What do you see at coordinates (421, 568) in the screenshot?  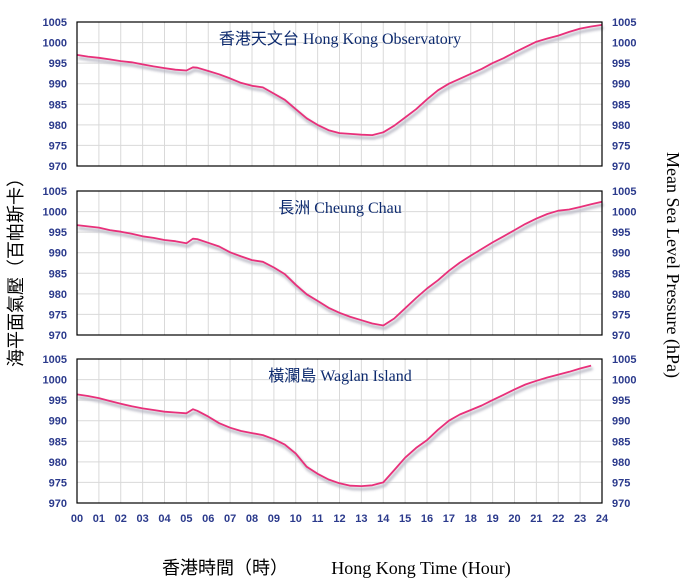 I see `x-axis-label-en: Hong Kong Time (Hour)` at bounding box center [421, 568].